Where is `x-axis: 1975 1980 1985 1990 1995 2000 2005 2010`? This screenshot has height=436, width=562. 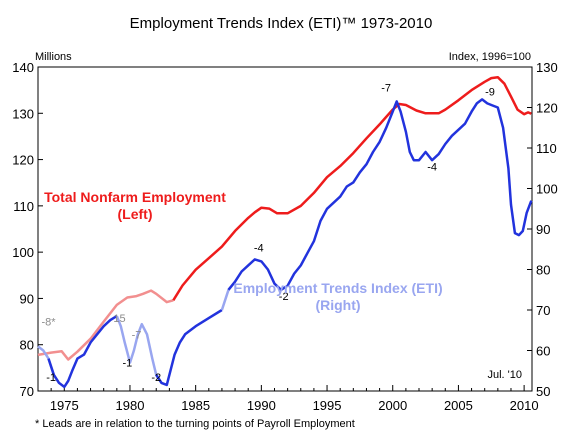 x-axis: 1975 1980 1985 1990 1995 2000 2005 2010 is located at coordinates (288, 399).